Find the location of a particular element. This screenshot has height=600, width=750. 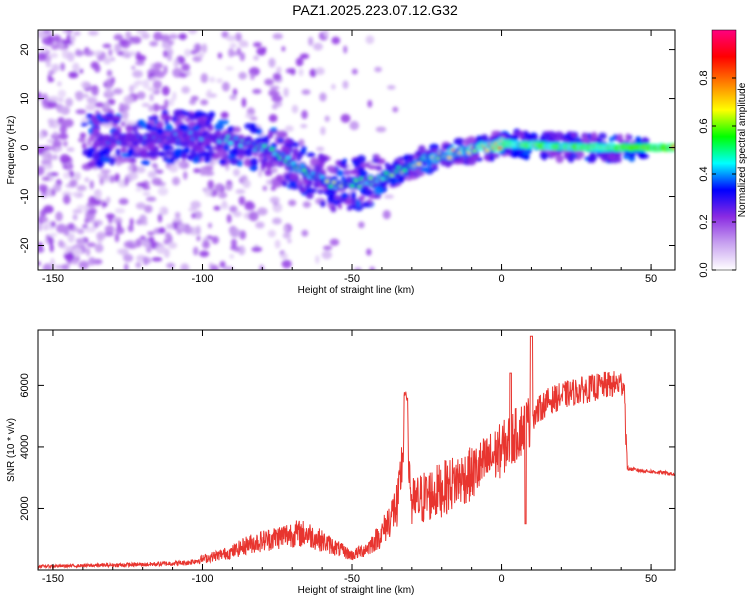

chart-title: PAZ1.2025.223.07.12.G32 is located at coordinates (375, 10).